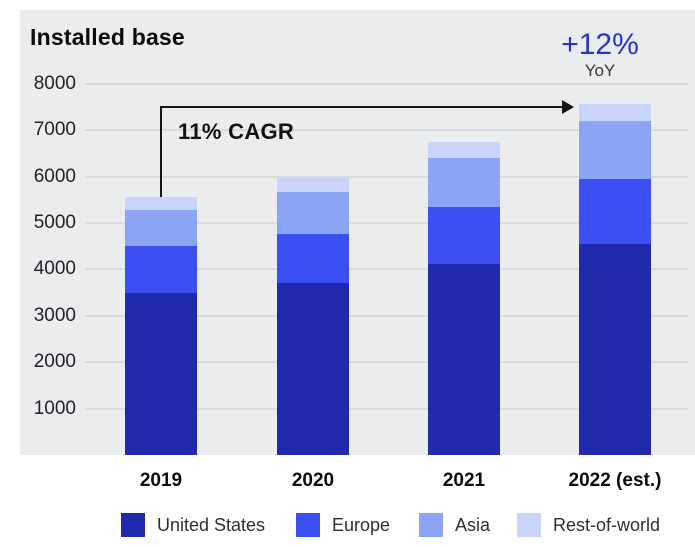 The width and height of the screenshot is (695, 547). I want to click on bar-segment-2020-rest-of-world, so click(313, 185).